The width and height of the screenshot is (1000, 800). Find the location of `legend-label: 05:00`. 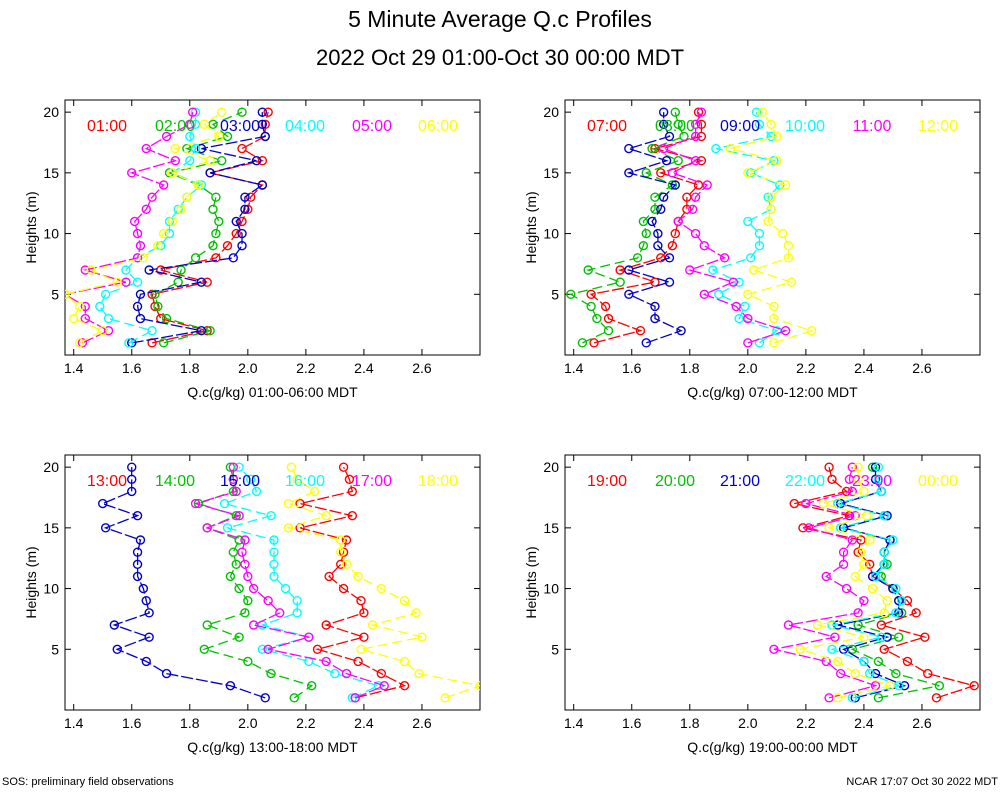

legend-label: 05:00 is located at coordinates (372, 126).